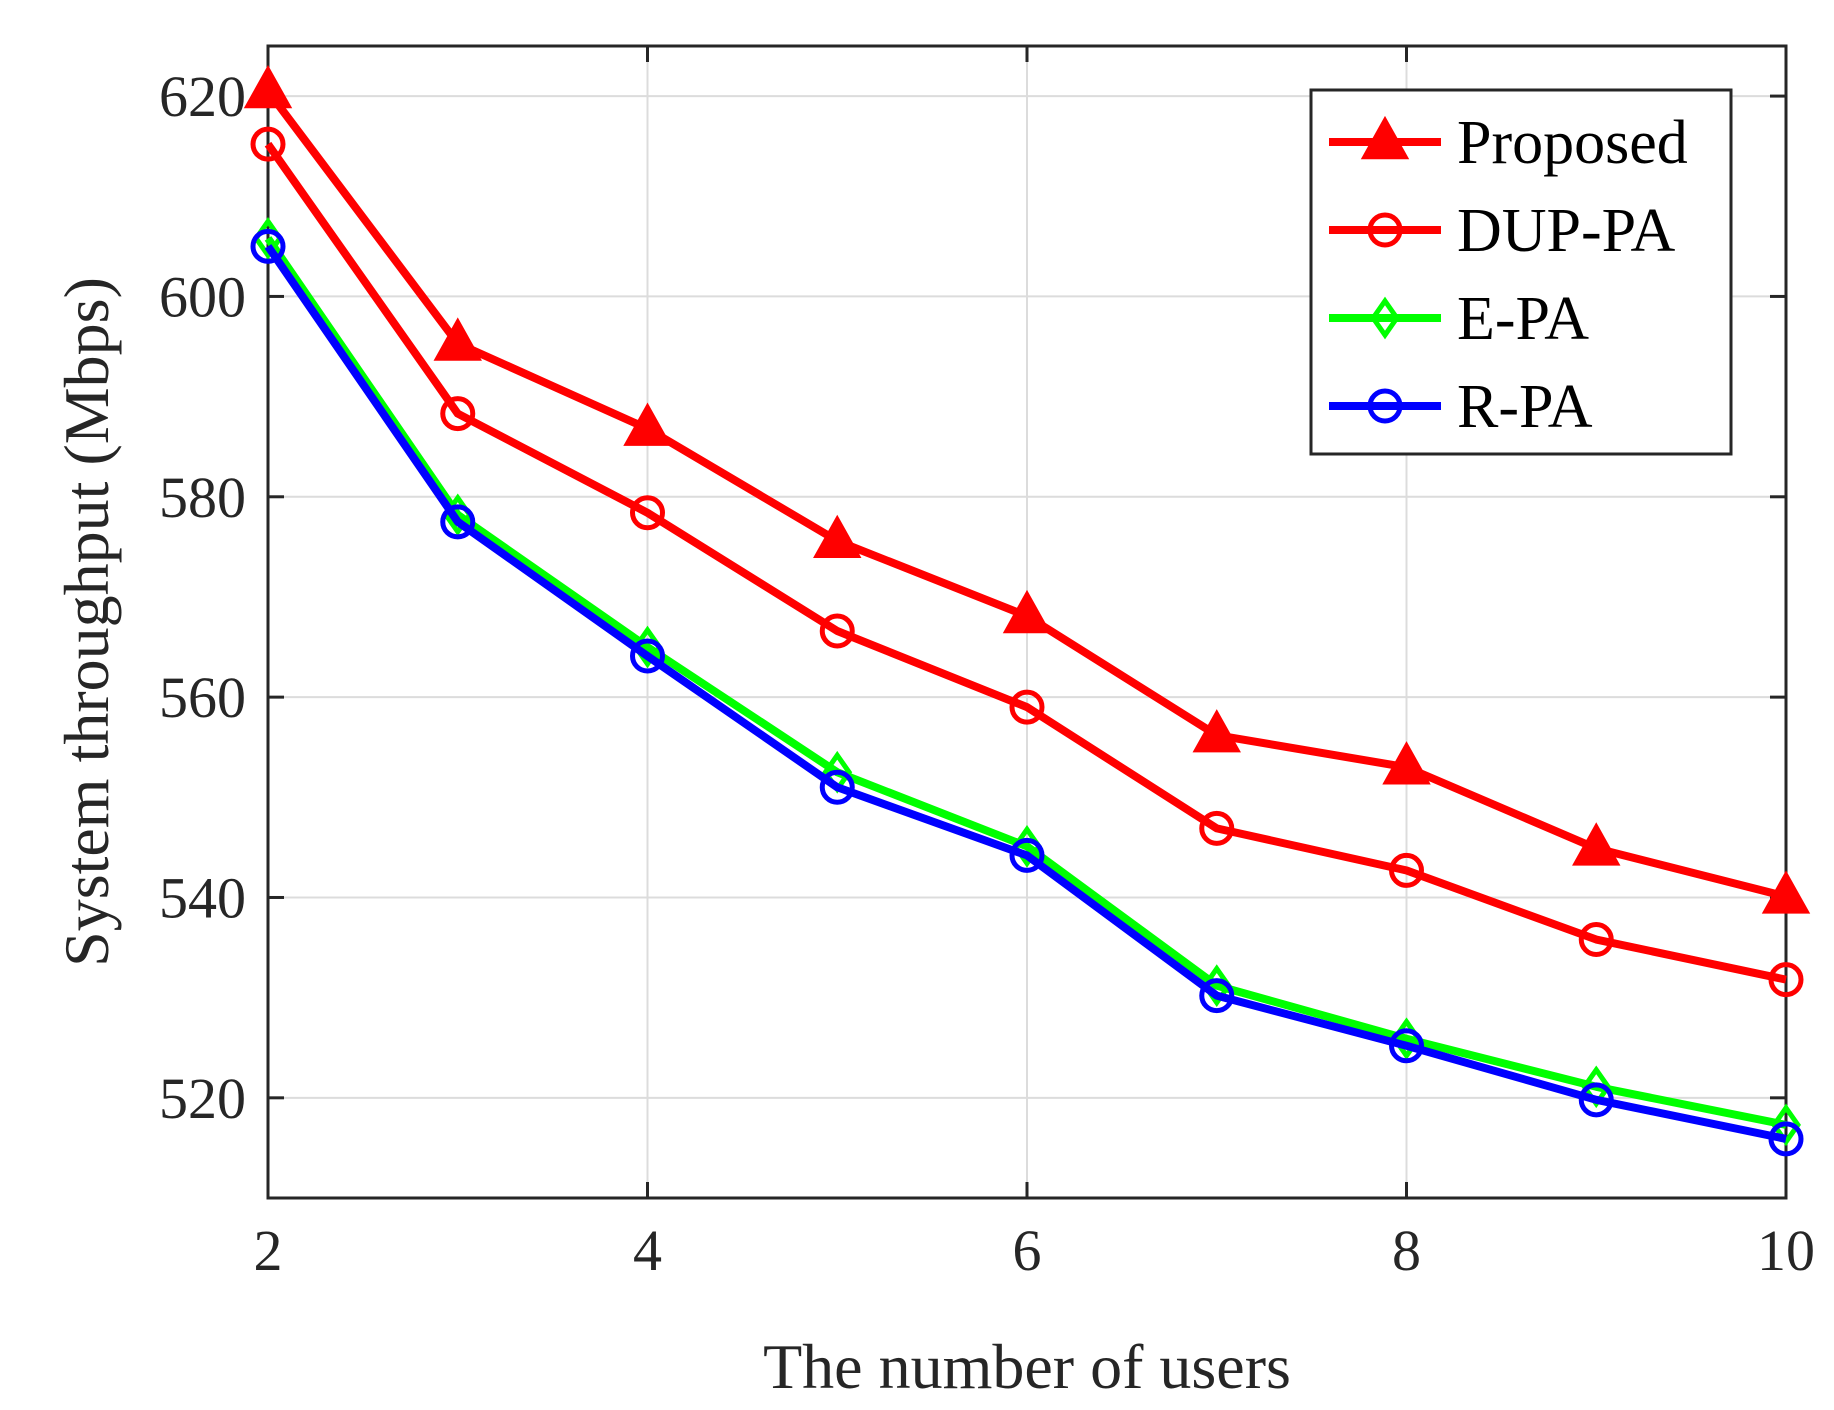 This screenshot has height=1410, width=1834. I want to click on legend-entry: R-PA, so click(1461, 407).